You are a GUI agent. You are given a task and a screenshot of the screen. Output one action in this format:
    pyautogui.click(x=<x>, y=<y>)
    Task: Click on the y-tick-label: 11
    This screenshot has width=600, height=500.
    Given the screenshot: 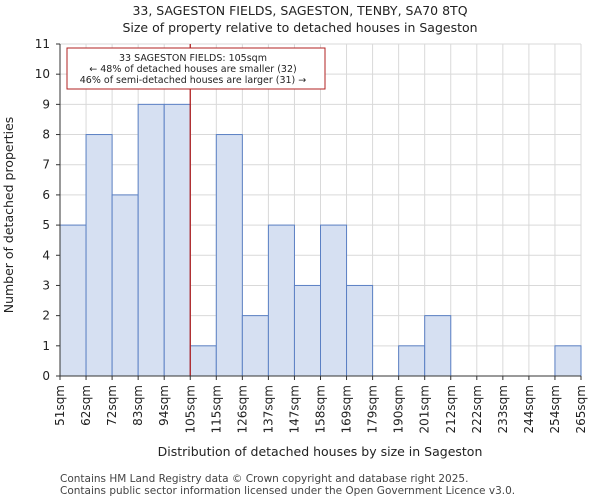 What is the action you would take?
    pyautogui.click(x=42, y=44)
    